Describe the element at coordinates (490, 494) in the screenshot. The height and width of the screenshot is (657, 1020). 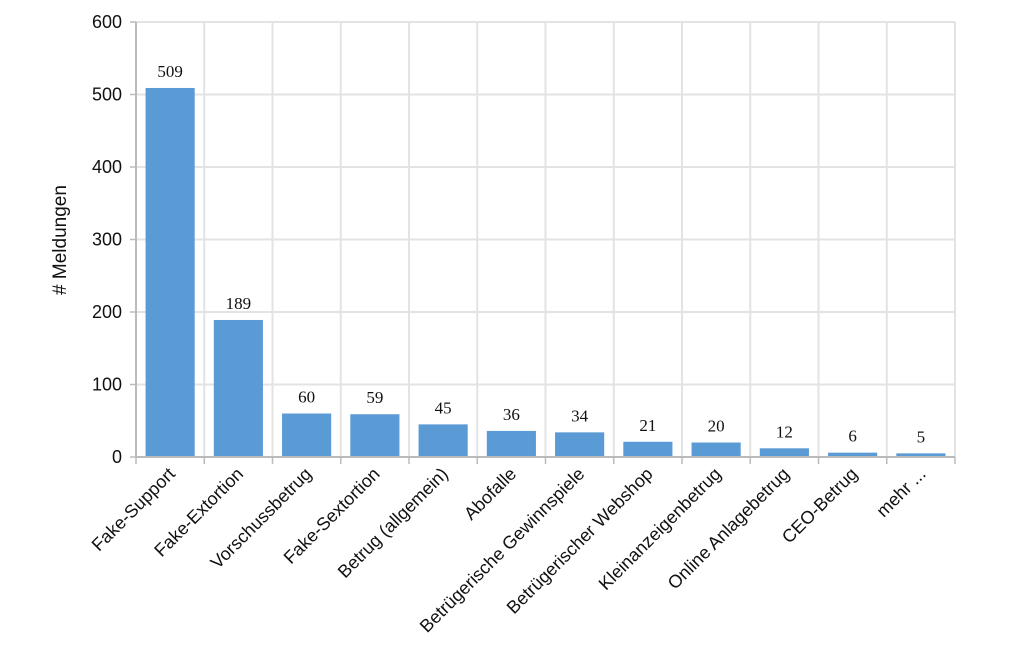
I see `x-tick-label: Abofalle` at that location.